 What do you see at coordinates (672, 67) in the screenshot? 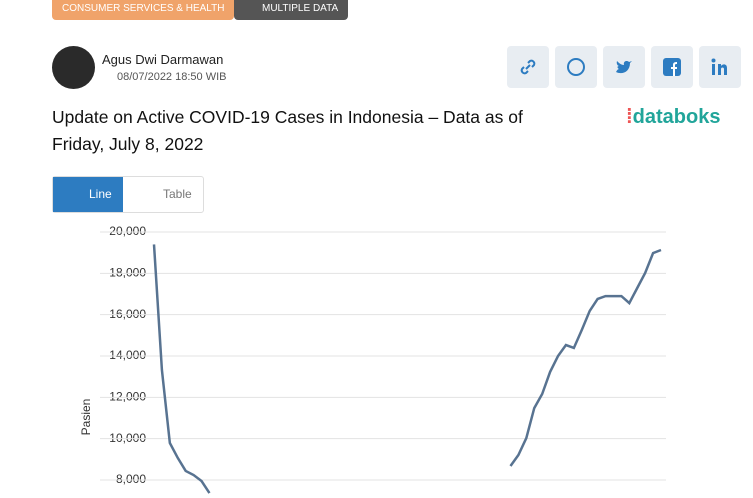
I see `facebook-button` at bounding box center [672, 67].